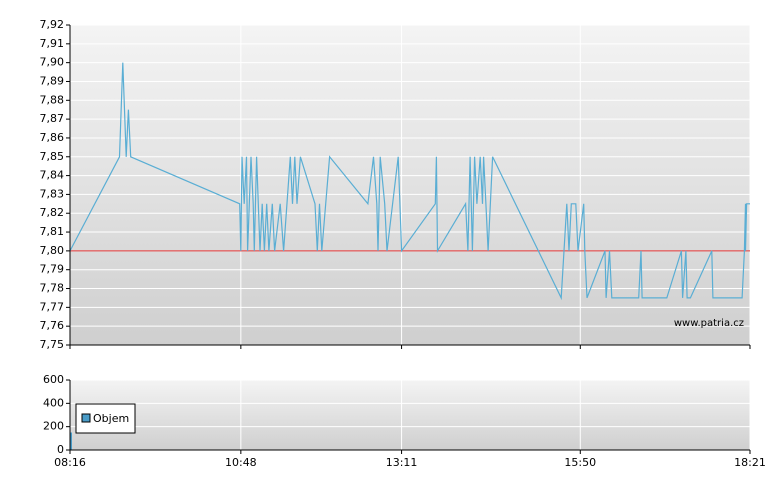 This screenshot has width=780, height=490. Describe the element at coordinates (52, 344) in the screenshot. I see `y-tick-label: 7,75` at that location.